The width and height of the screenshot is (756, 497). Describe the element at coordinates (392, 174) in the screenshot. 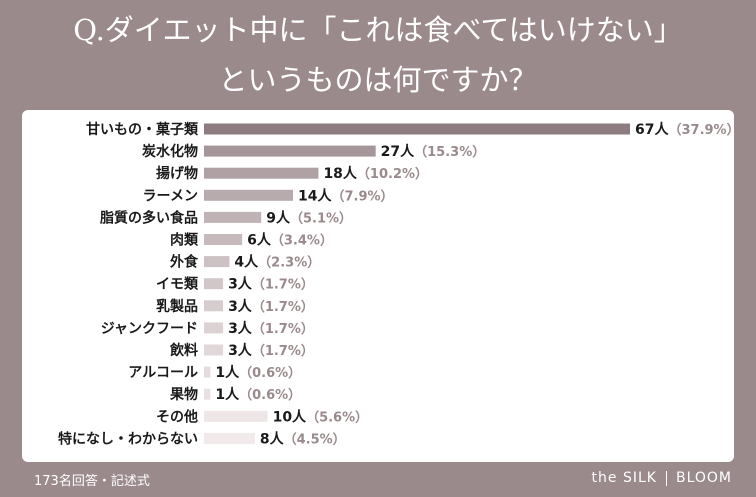

I see `percent-label: （10.2%）` at that location.